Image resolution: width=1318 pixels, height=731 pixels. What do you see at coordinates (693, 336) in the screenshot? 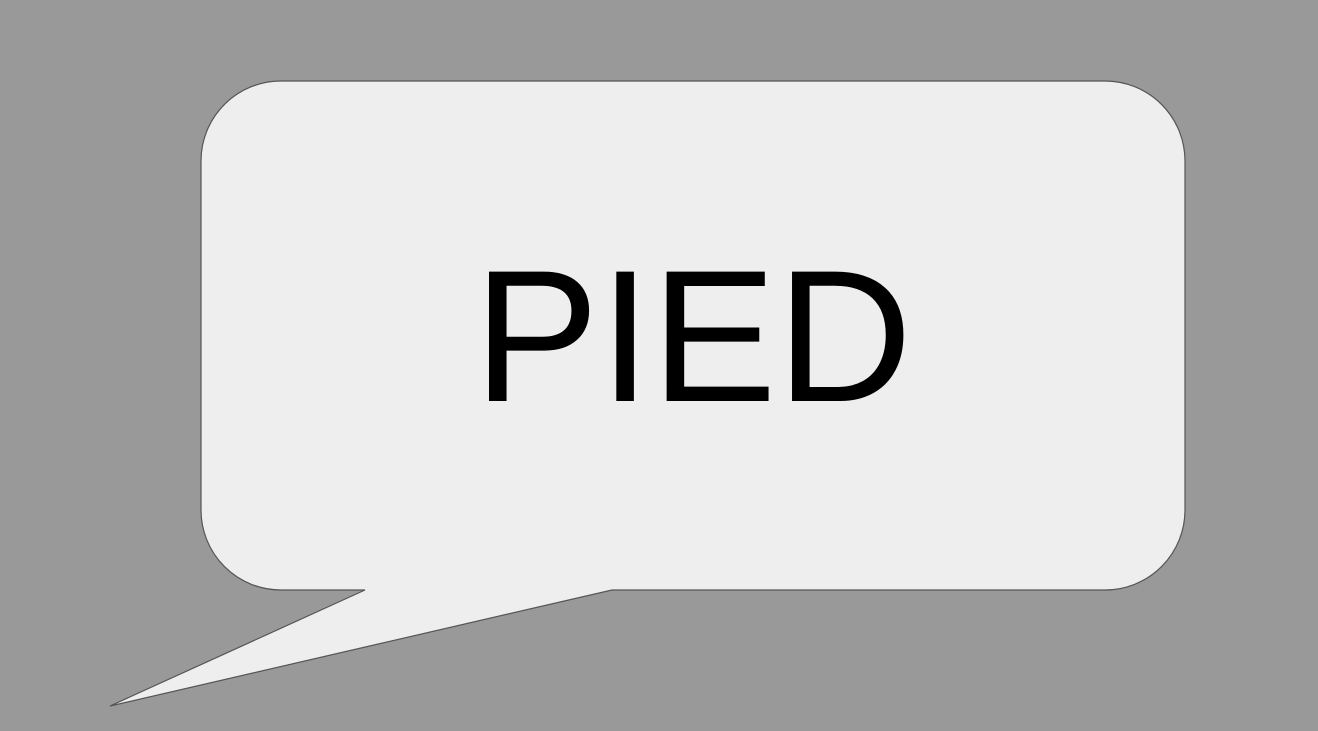
I see `speech-bubble-text: PIED` at bounding box center [693, 336].